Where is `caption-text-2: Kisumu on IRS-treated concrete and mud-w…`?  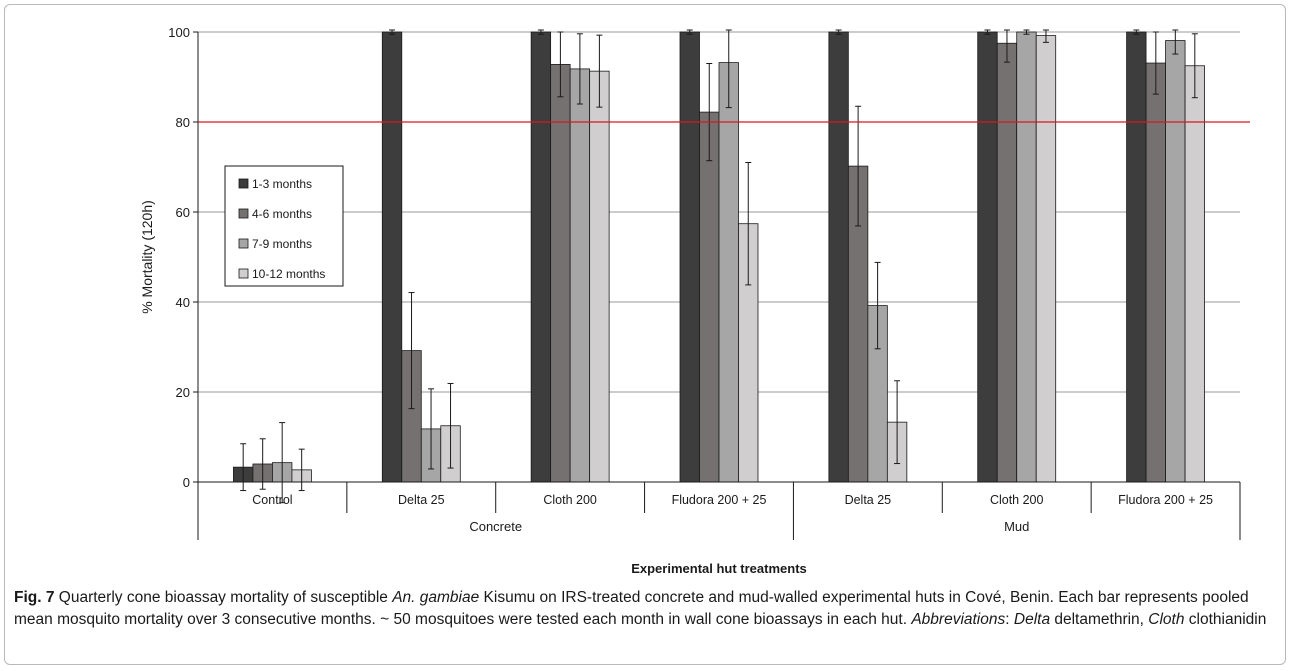
caption-text-2: Kisumu on IRS-treated concrete and mud-w… is located at coordinates (631, 608).